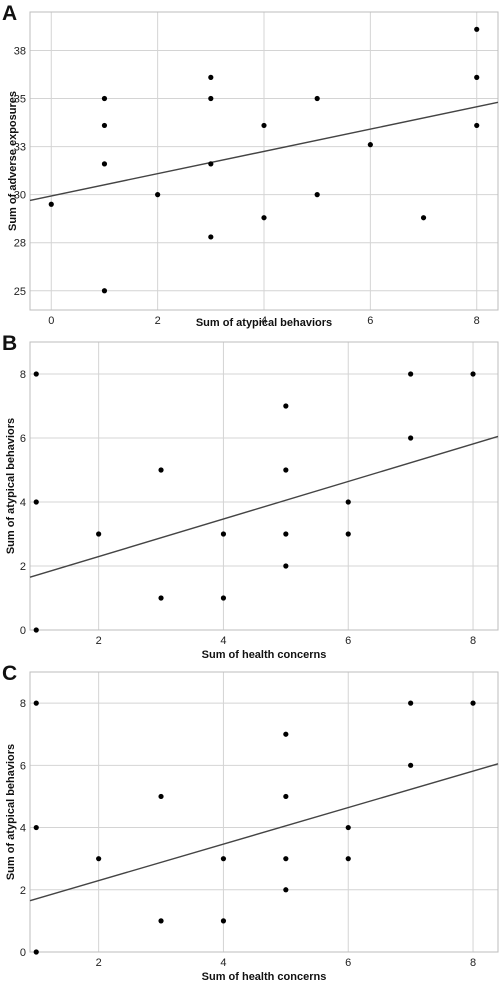  Describe the element at coordinates (13, 161) in the screenshot. I see `y-axis-label: Sum of adverse exposures` at that location.